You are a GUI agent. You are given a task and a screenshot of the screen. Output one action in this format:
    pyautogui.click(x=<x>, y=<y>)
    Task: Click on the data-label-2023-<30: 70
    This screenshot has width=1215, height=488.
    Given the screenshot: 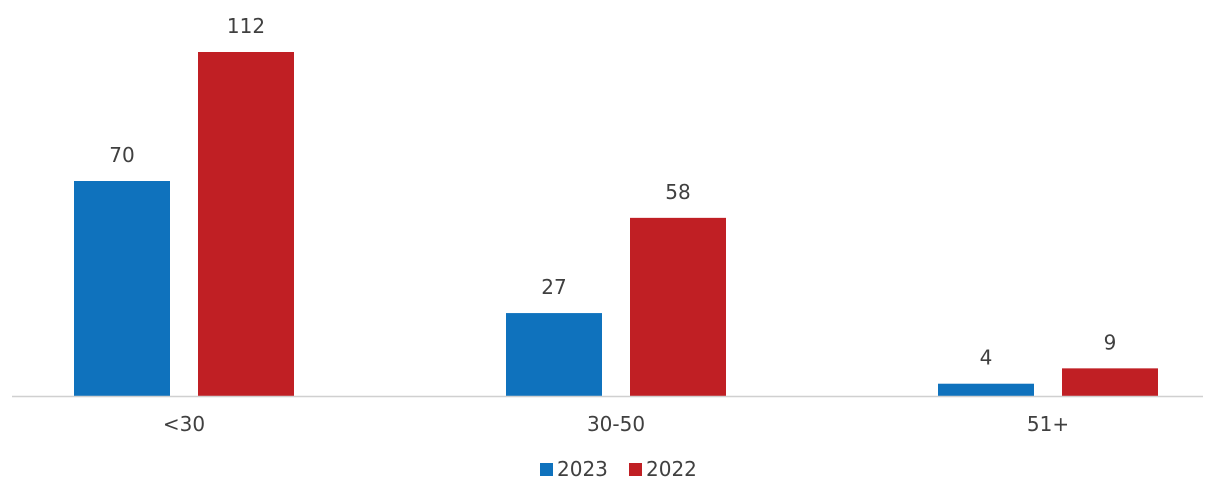 What is the action you would take?
    pyautogui.click(x=121, y=155)
    